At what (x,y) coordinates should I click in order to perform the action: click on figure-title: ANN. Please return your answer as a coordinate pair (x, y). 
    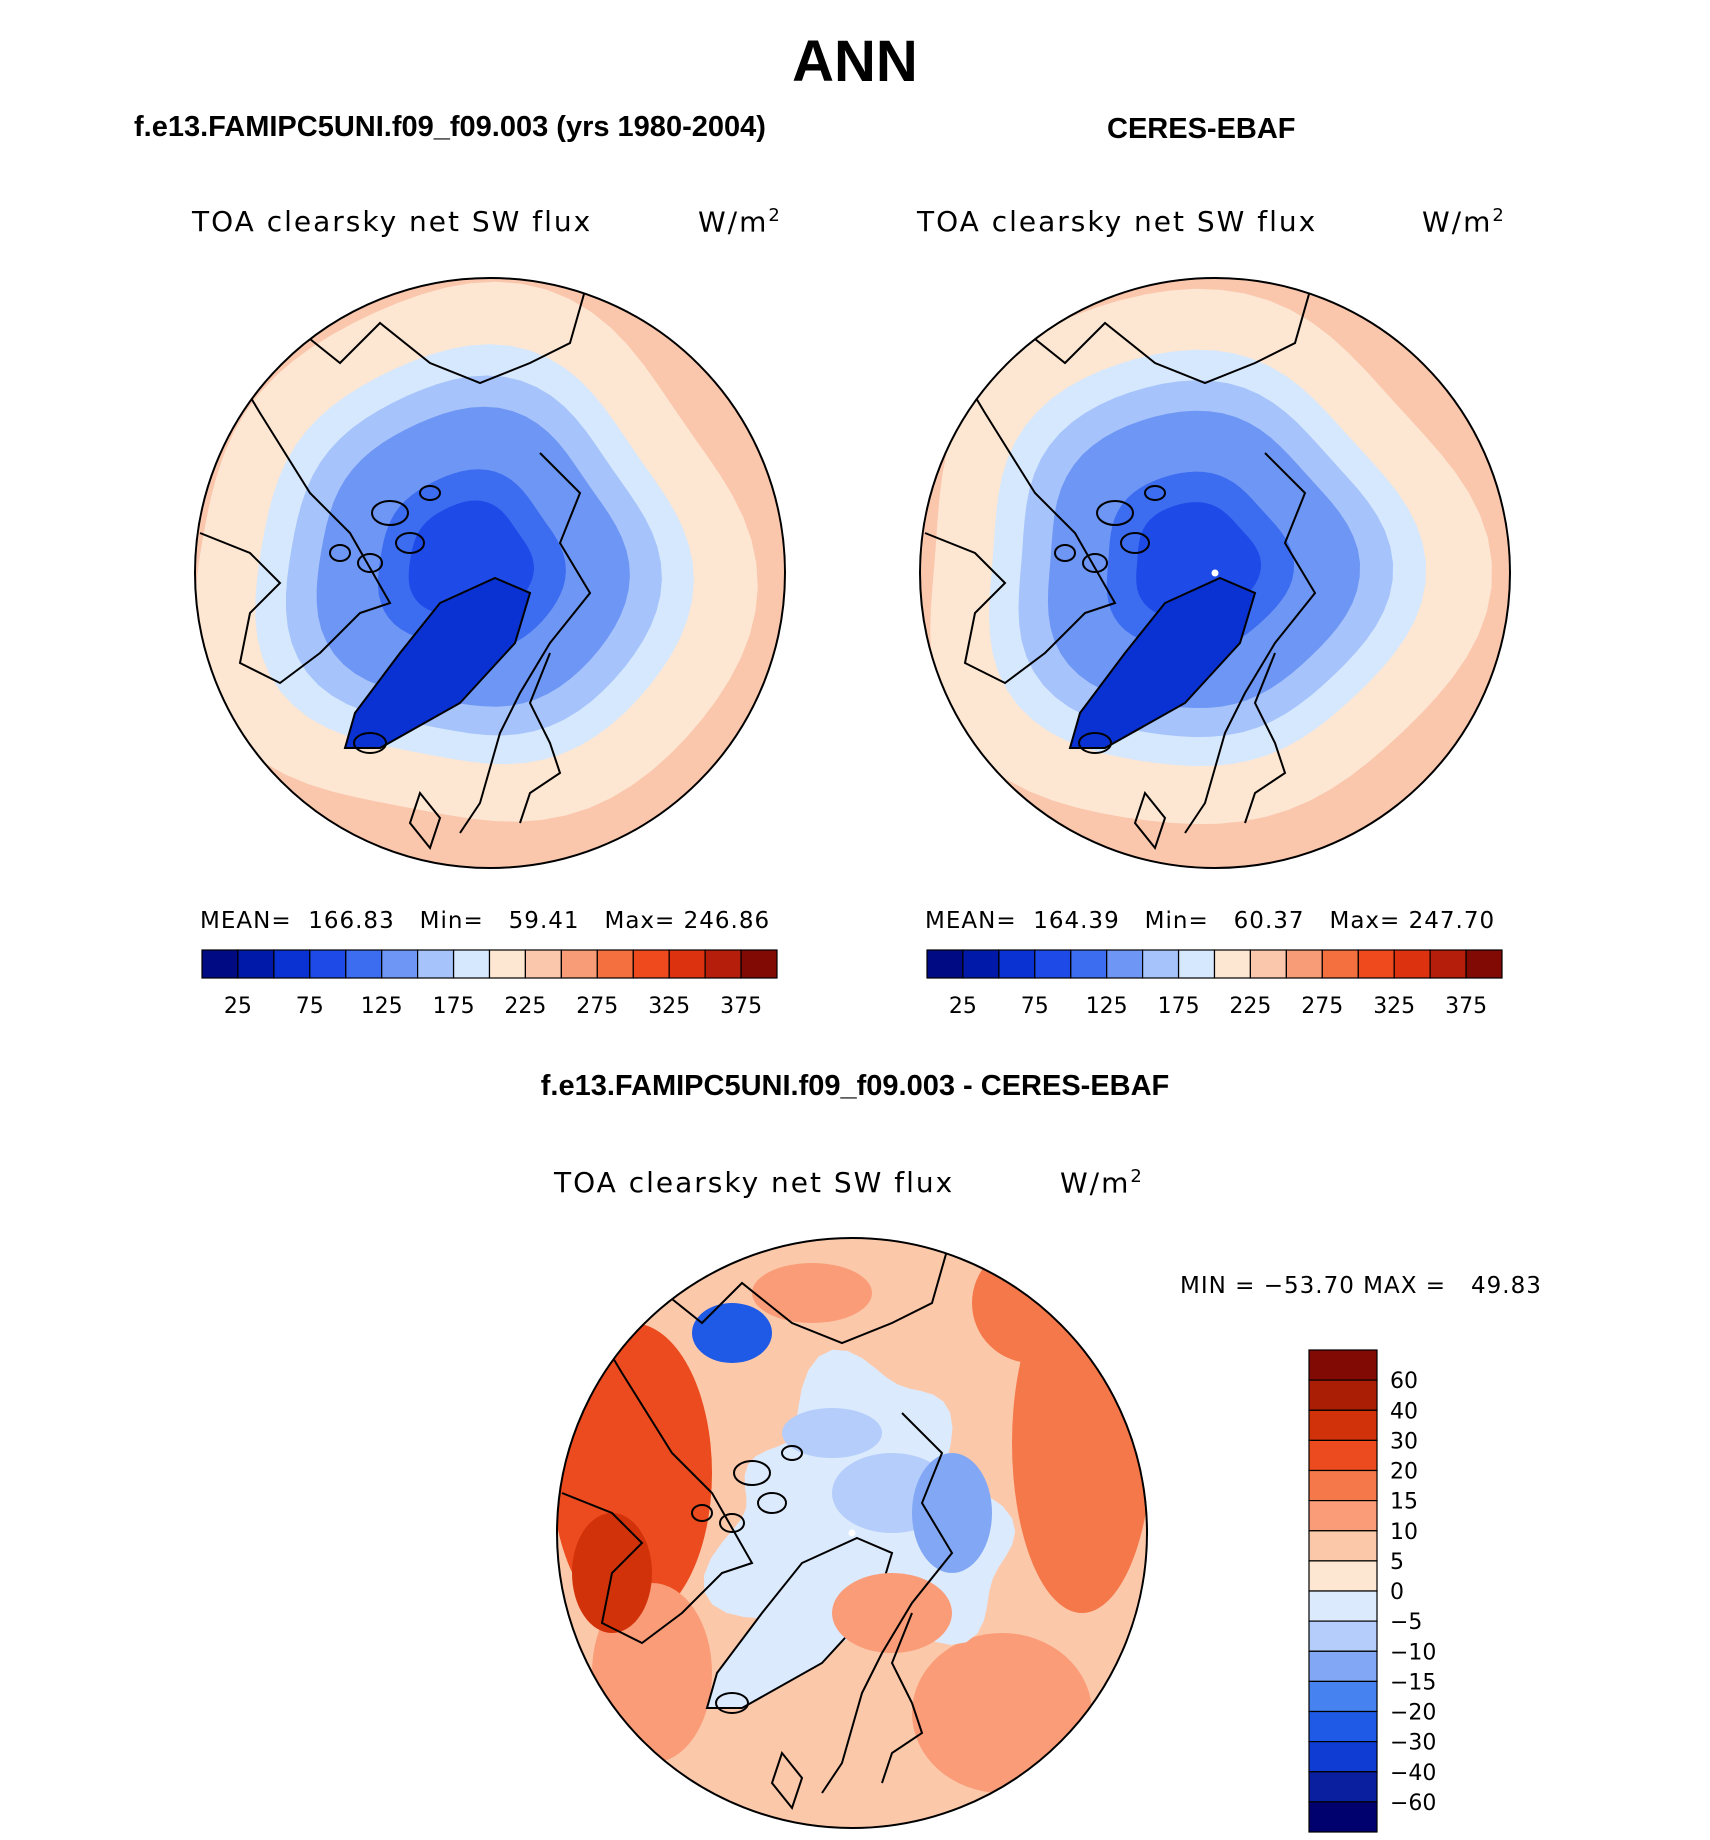
    Looking at the image, I should click on (855, 61).